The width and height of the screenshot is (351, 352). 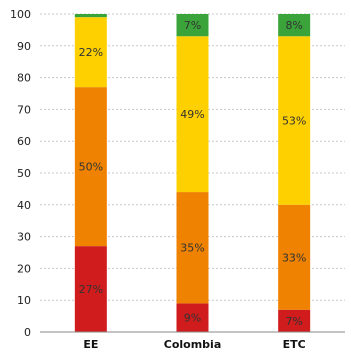 I want to click on data-label: 49%, so click(x=192, y=114).